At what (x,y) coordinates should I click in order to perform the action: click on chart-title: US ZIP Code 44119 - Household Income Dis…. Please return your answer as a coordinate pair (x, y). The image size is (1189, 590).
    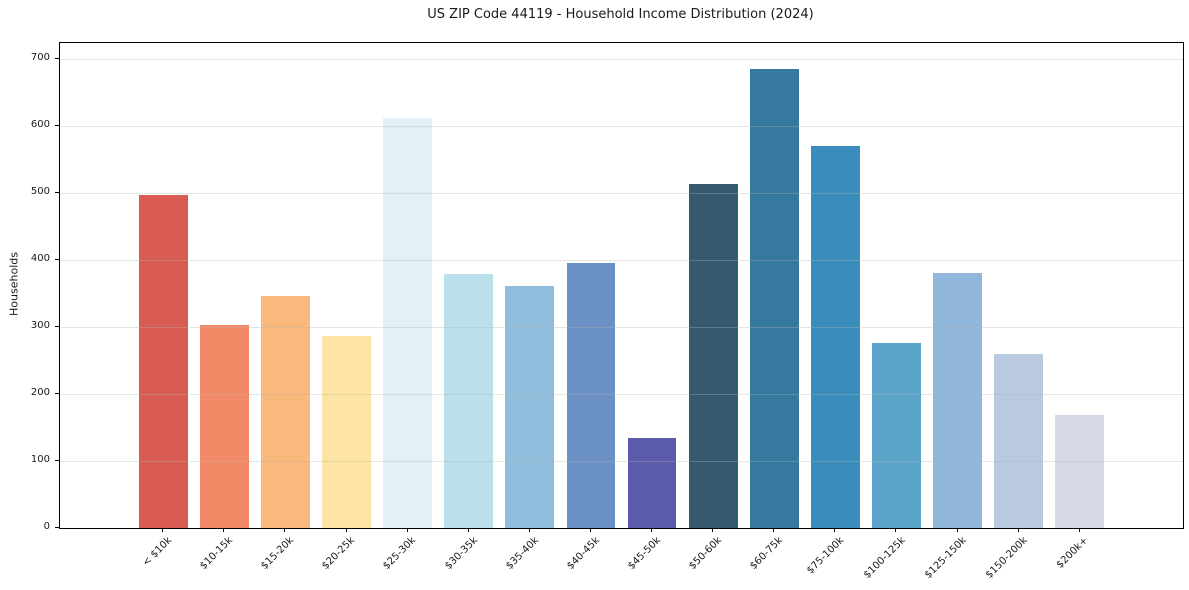
    Looking at the image, I should click on (620, 14).